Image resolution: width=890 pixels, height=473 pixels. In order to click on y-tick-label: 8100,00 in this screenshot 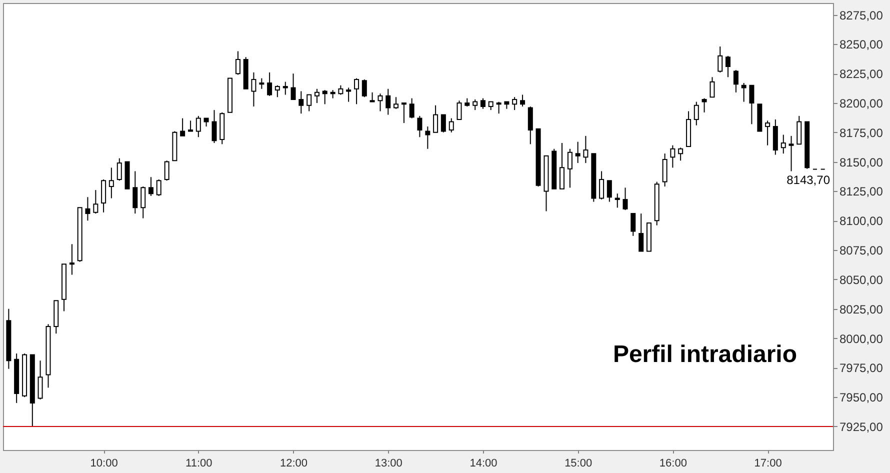, I will do `click(862, 221)`.